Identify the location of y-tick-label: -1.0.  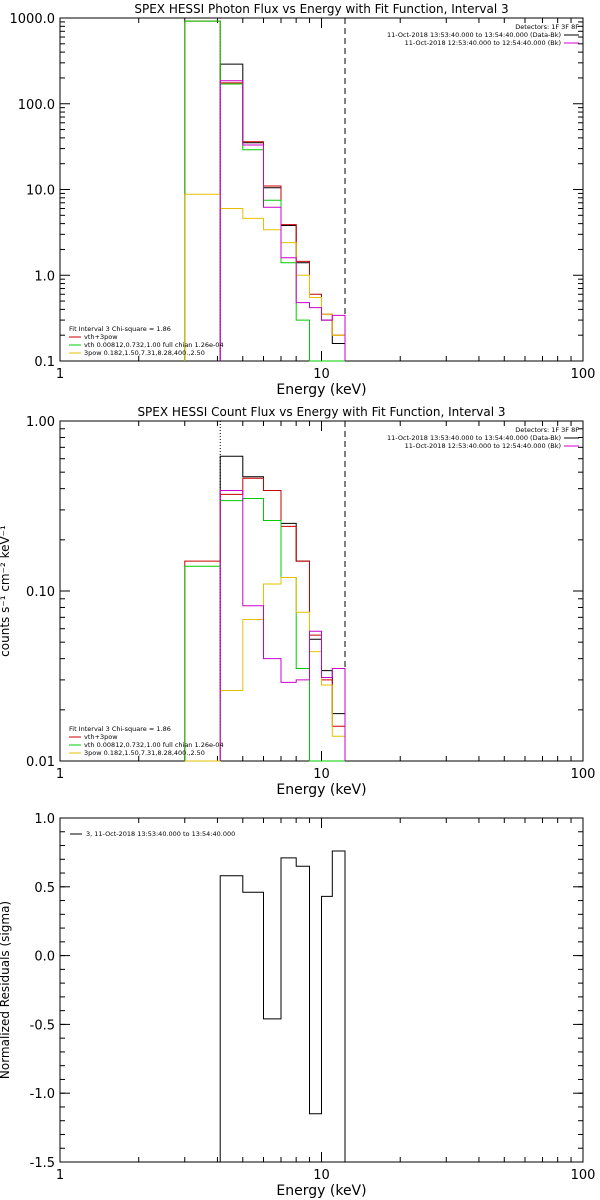
(42, 1094).